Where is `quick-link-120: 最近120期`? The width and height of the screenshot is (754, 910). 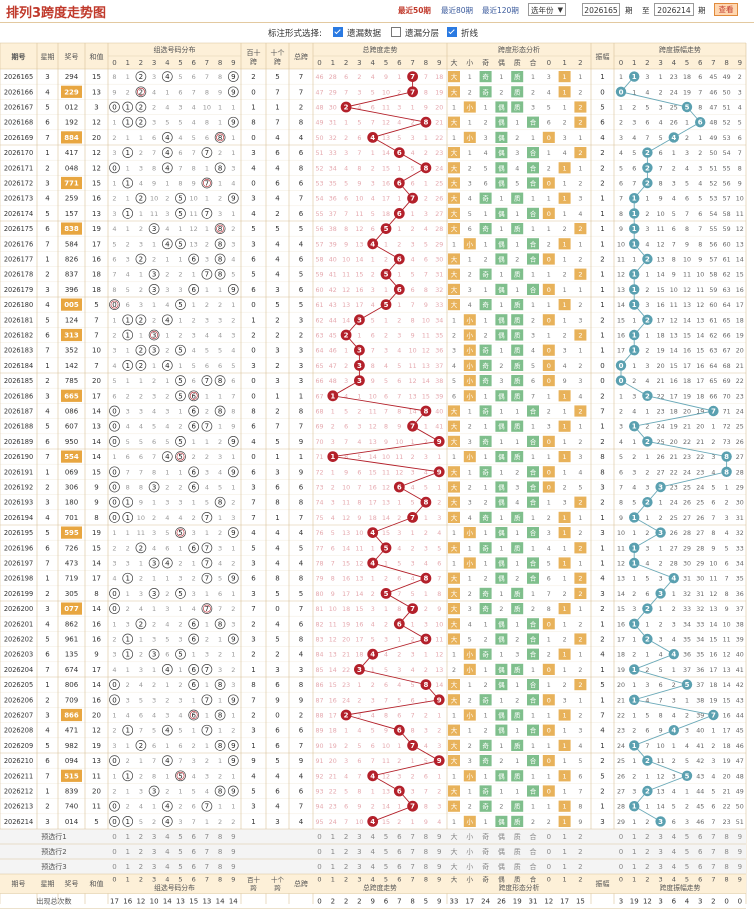
quick-link-120: 最近120期 is located at coordinates (500, 10).